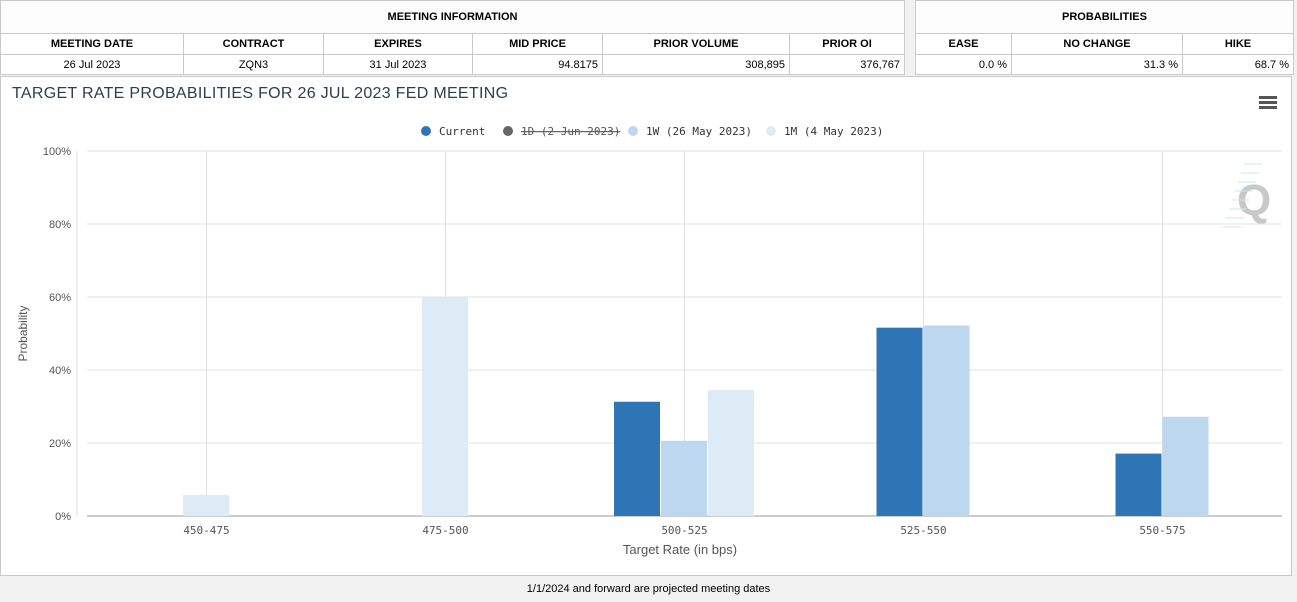 This screenshot has width=1297, height=602. I want to click on y-tick-label: 100%, so click(57, 152).